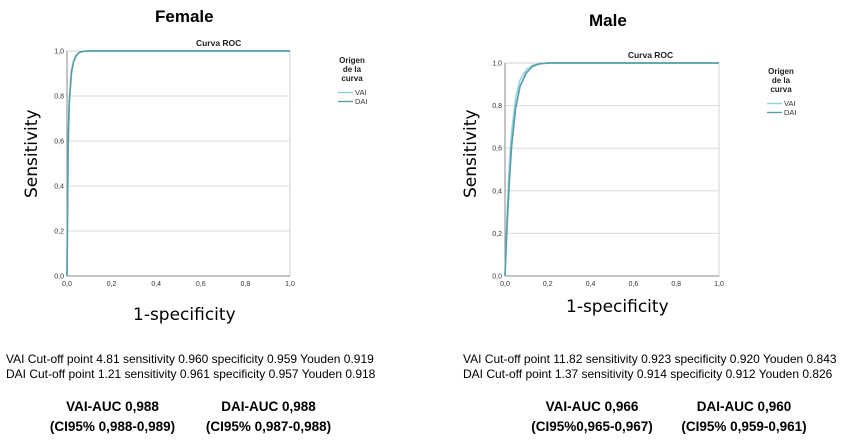 This screenshot has width=865, height=442. Describe the element at coordinates (781, 80) in the screenshot. I see `male-legend-title: de la` at that location.